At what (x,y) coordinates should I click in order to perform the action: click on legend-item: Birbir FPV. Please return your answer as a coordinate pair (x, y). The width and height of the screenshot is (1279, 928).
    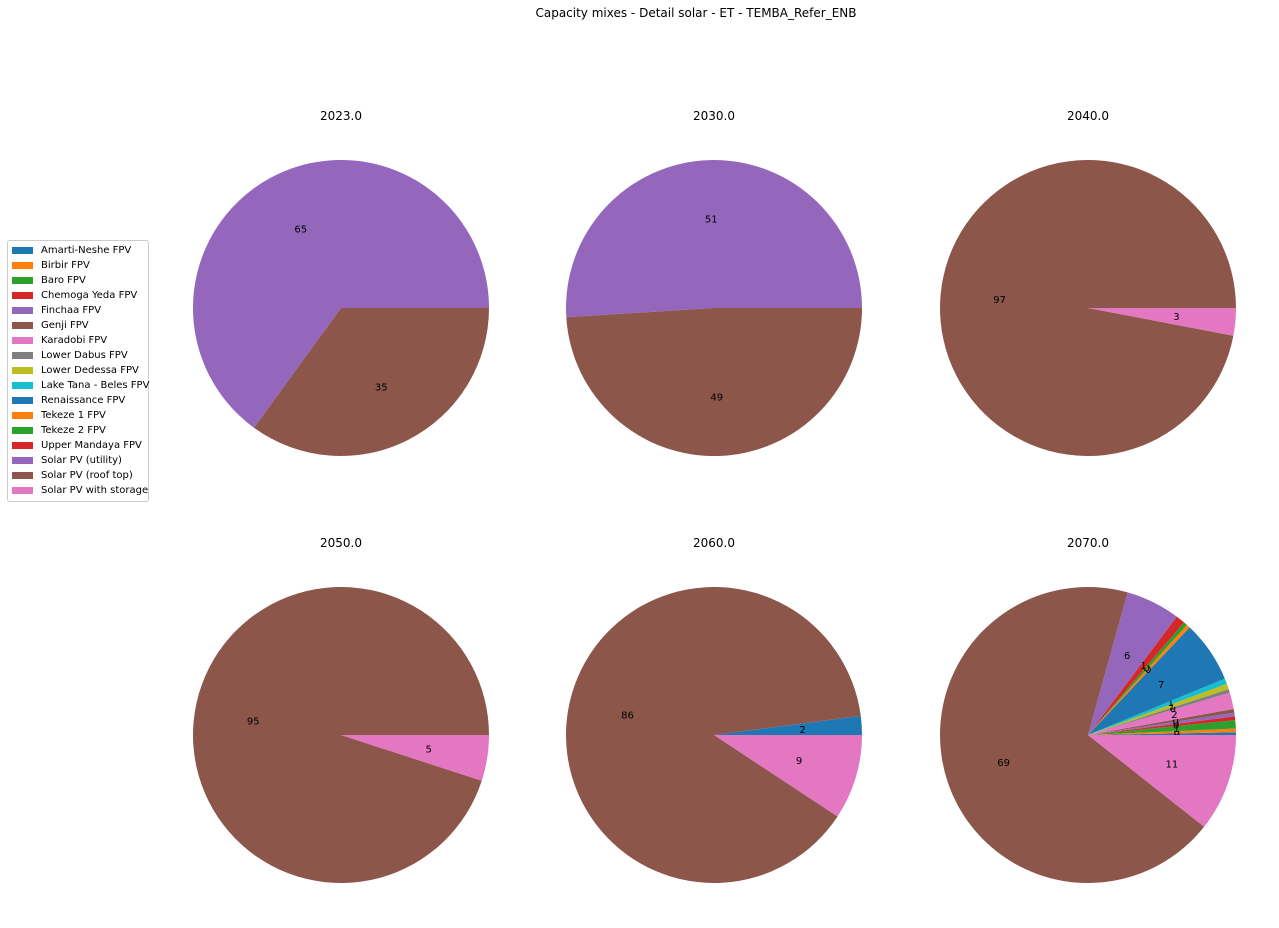
    Looking at the image, I should click on (78, 265).